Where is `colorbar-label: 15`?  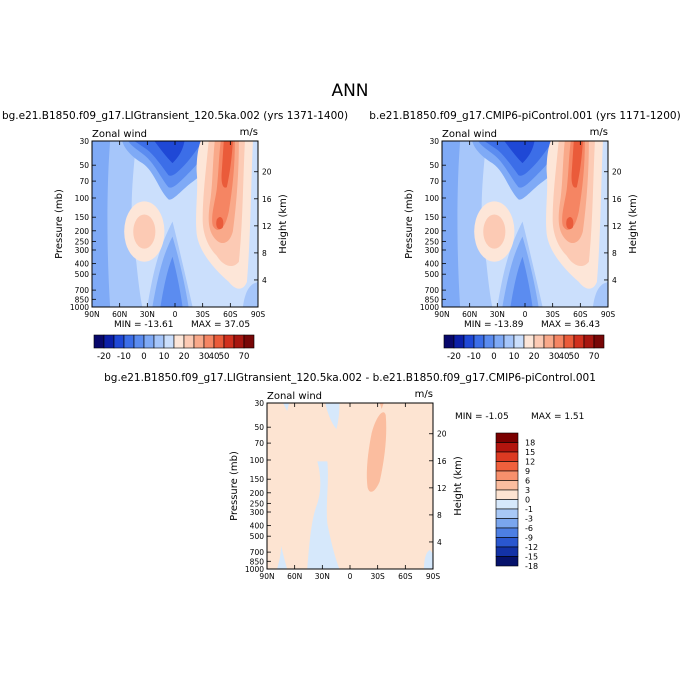
colorbar-label: 15 is located at coordinates (530, 452).